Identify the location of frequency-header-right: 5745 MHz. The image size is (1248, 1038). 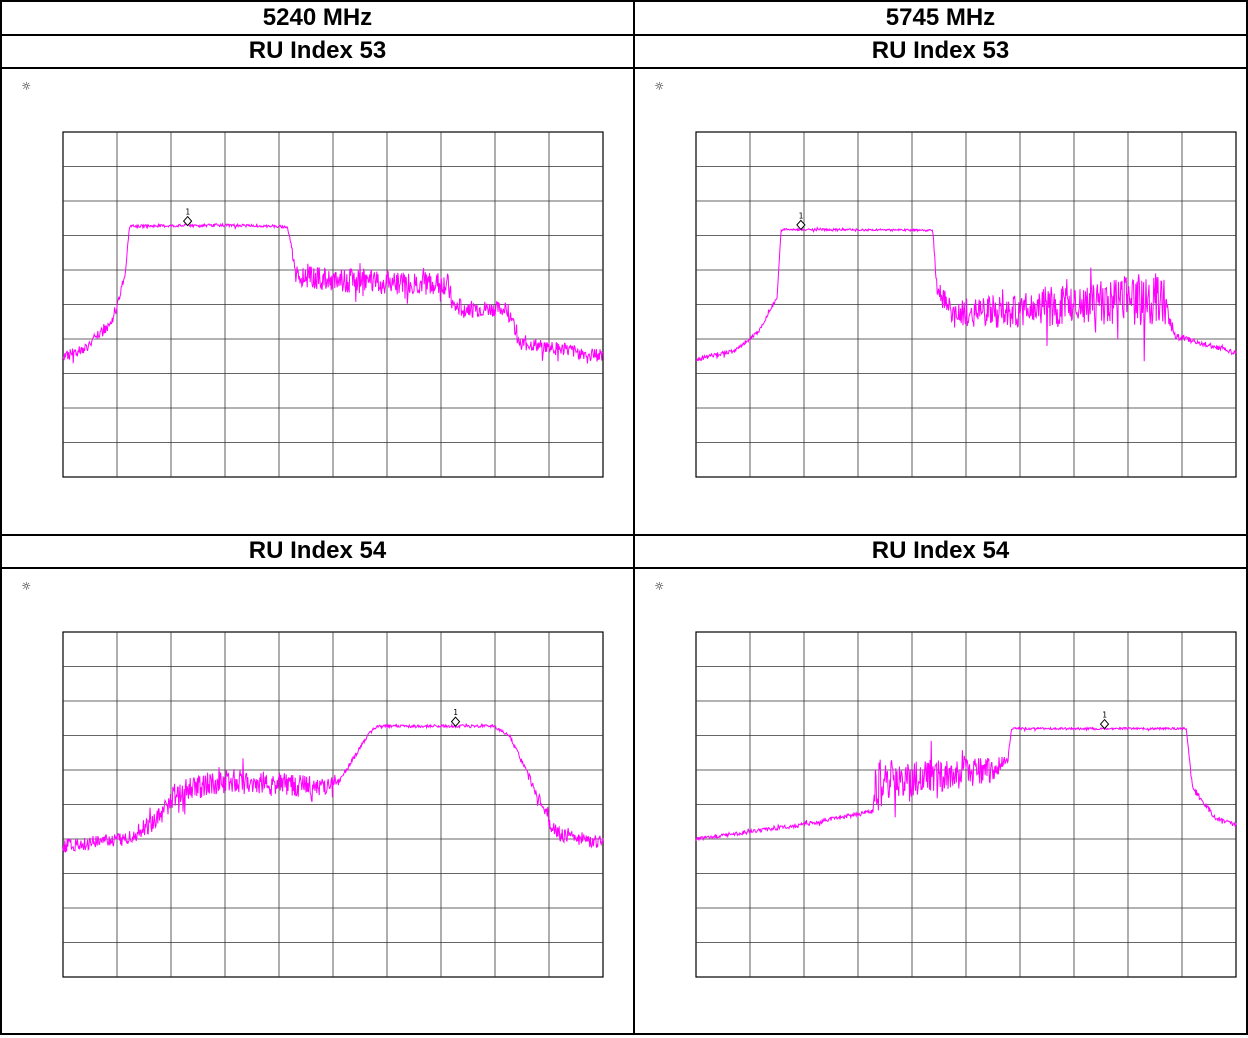
(940, 17).